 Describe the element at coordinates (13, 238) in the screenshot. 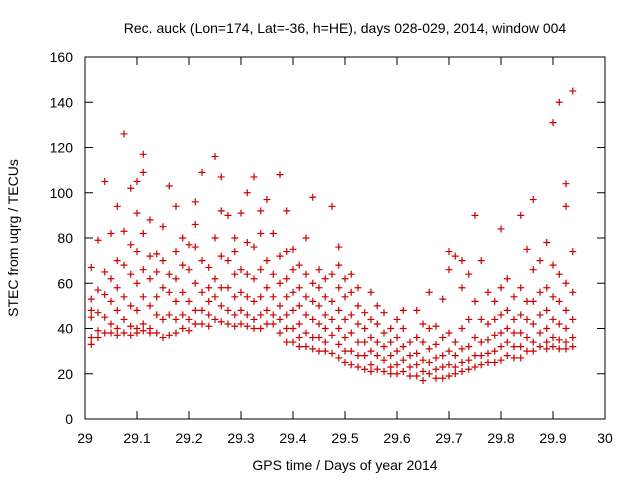

I see `y-axis-label: STEC from uqrg / TECUs` at that location.